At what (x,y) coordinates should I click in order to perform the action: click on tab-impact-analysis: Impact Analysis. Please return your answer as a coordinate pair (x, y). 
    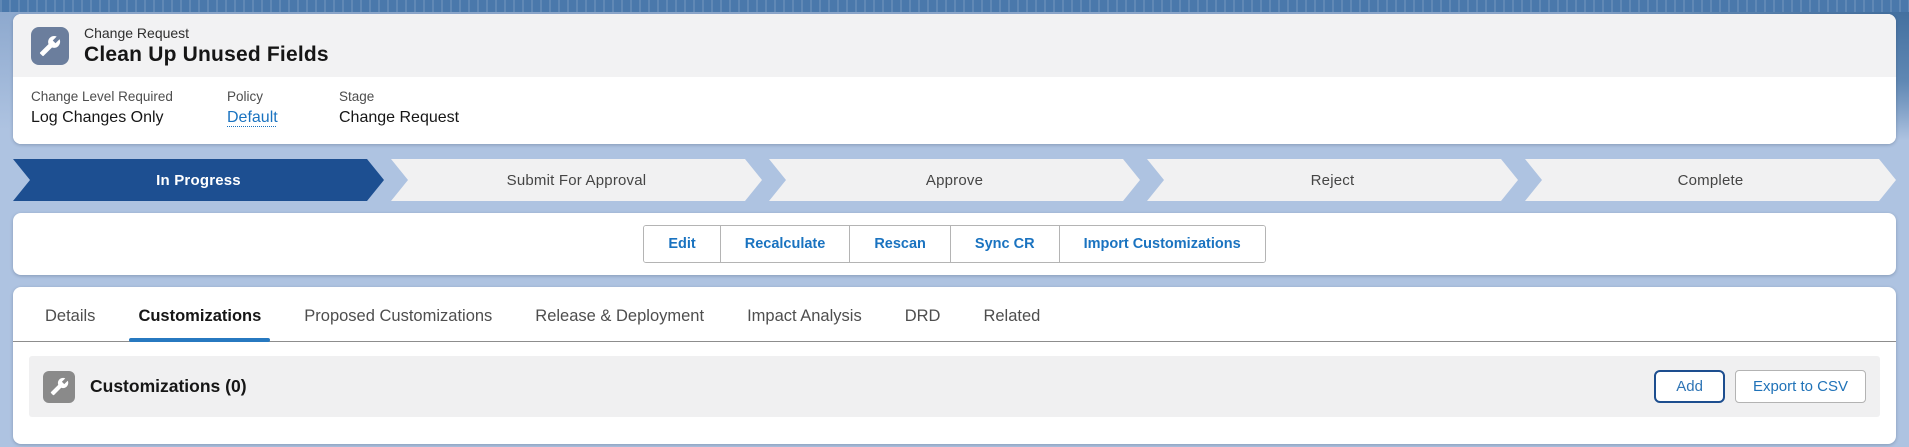
    Looking at the image, I should click on (804, 316).